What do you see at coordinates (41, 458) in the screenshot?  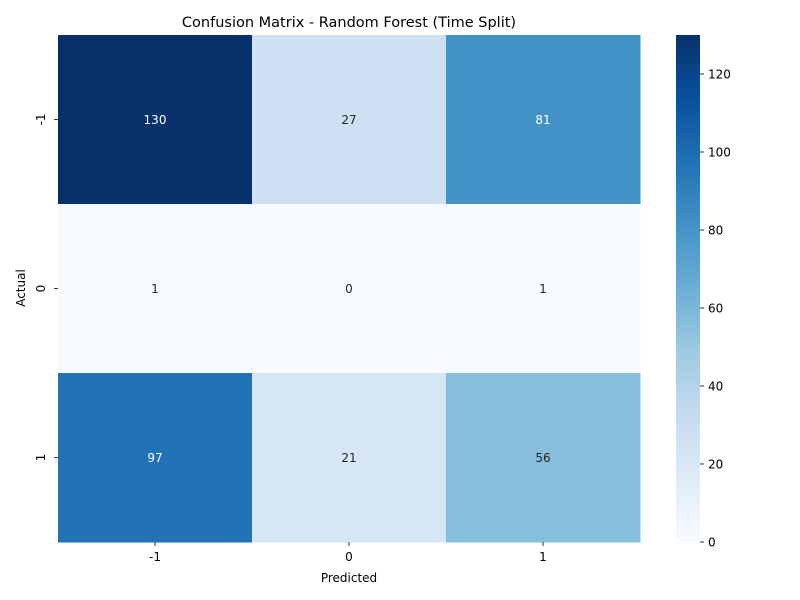 I see `y-tick-label: 1` at bounding box center [41, 458].